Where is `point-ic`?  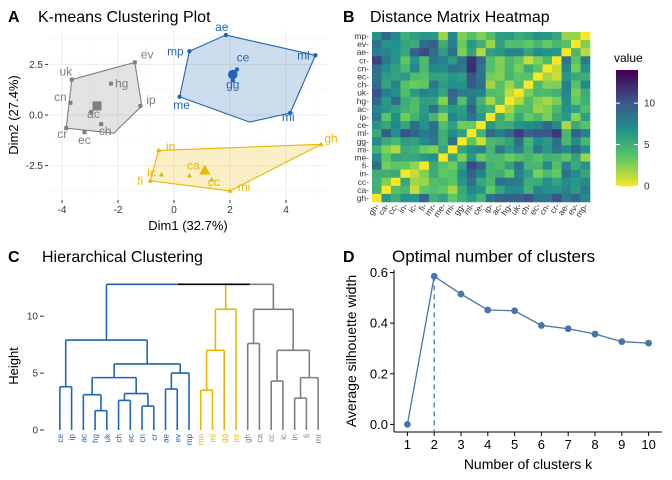 point-ic is located at coordinates (161, 174).